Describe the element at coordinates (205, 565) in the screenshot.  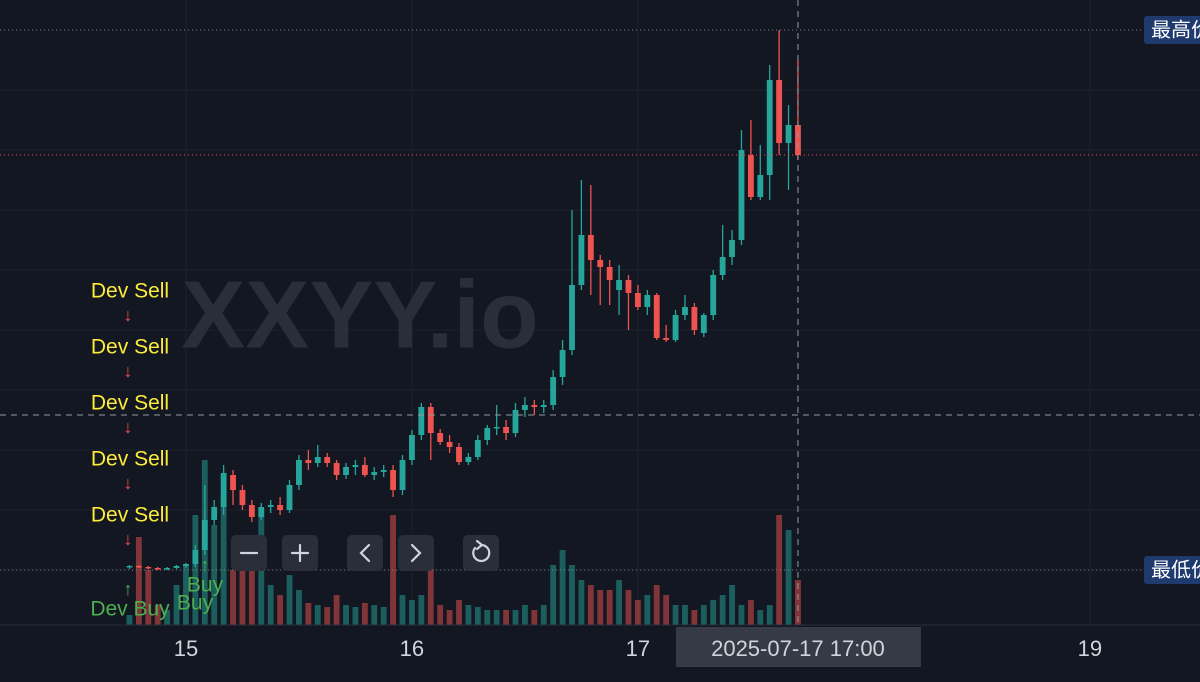
I see `annotation-arrow: ↑` at that location.